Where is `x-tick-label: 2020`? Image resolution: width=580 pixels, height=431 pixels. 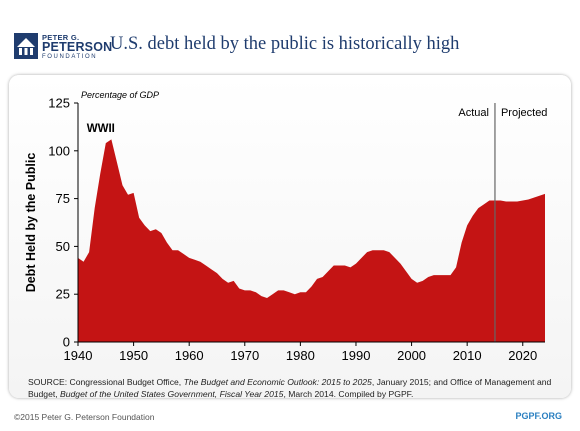
x-tick-label: 2020 is located at coordinates (522, 355).